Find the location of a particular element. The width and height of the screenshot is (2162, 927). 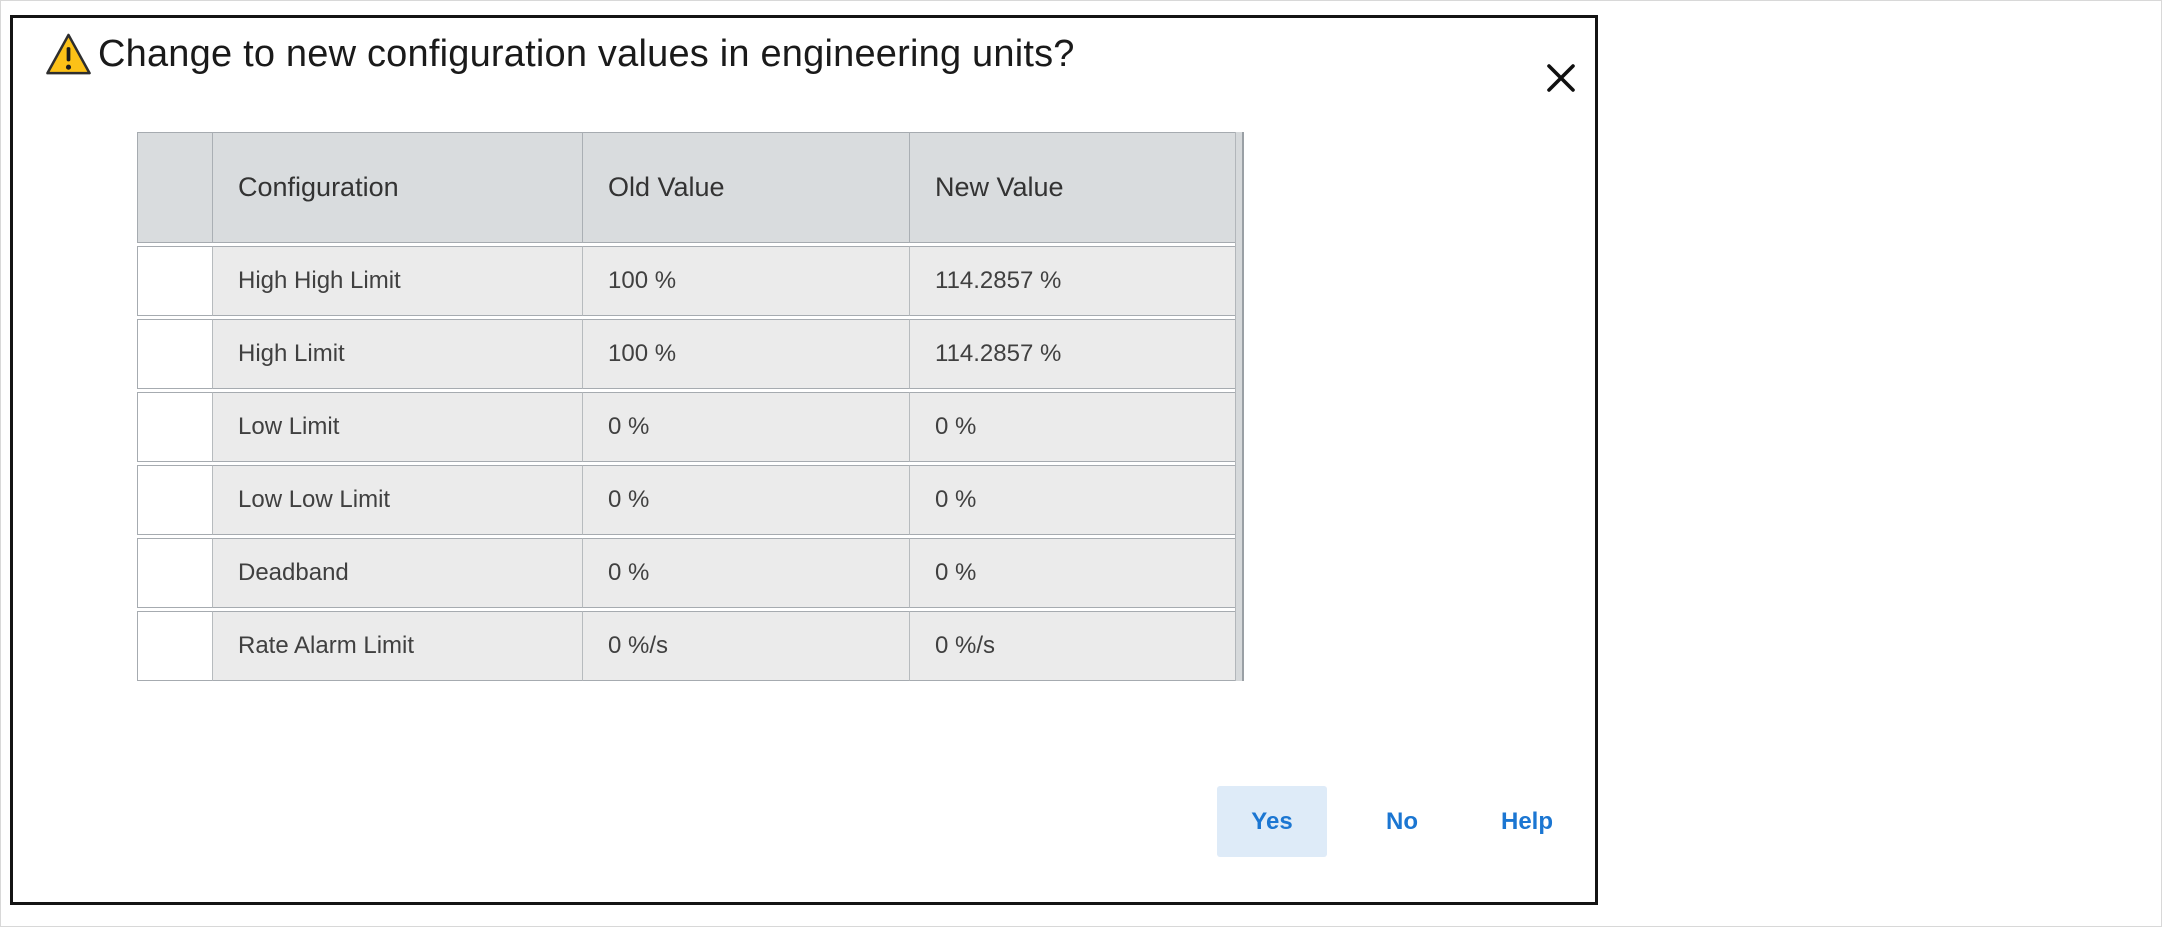

table-row: High Limit 100 % 114.2857 % is located at coordinates (687, 354).